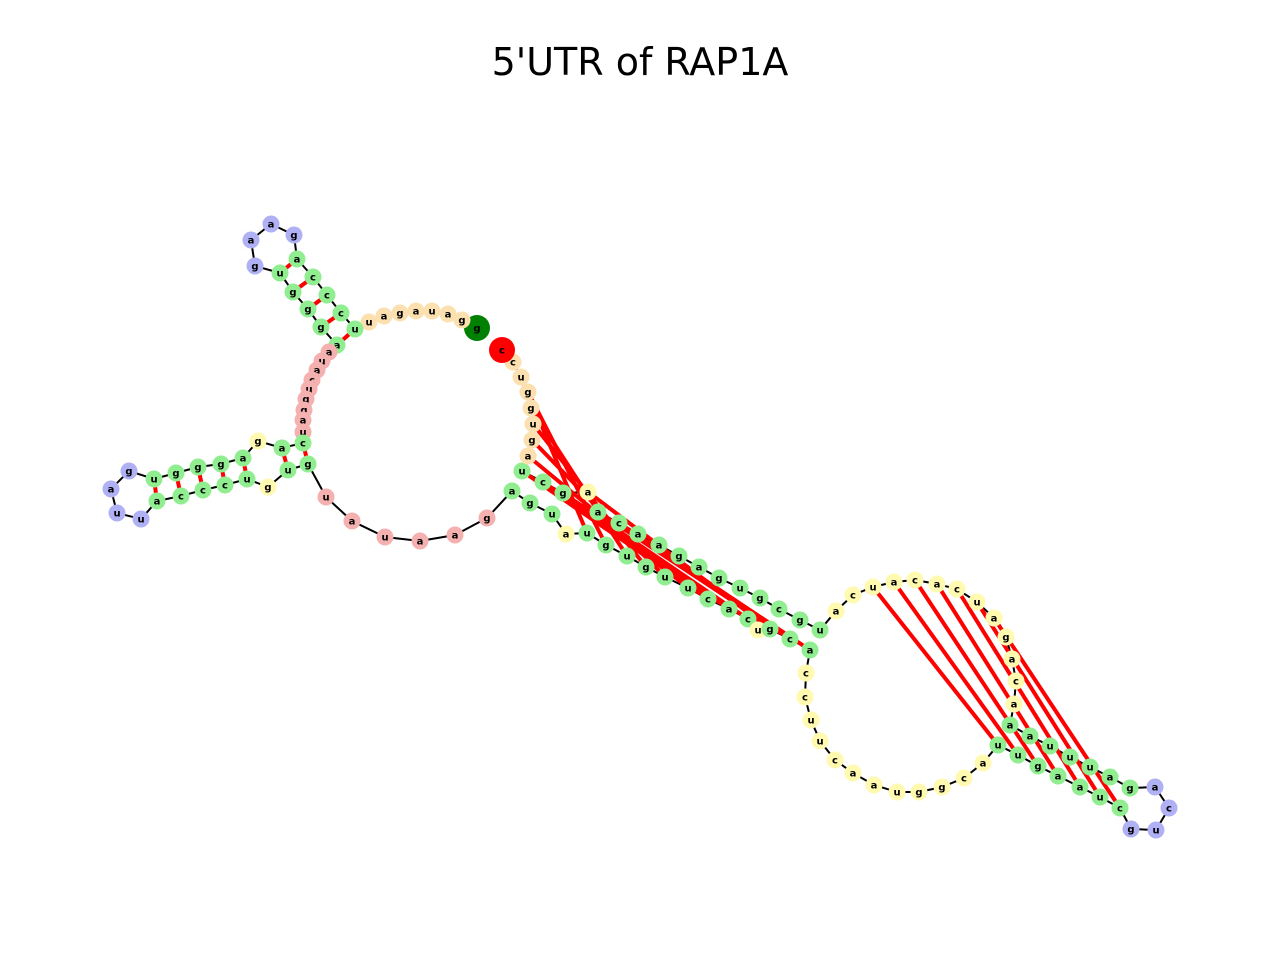  Describe the element at coordinates (640, 62) in the screenshot. I see `chart-title: 5'UTR of RAP1A` at that location.